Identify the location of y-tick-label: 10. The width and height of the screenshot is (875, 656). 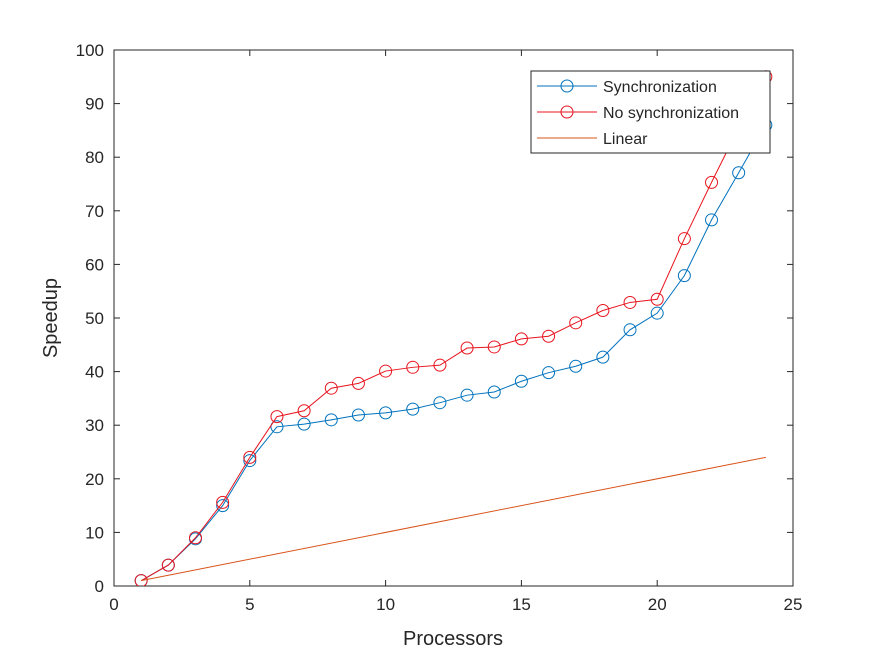
(94, 532).